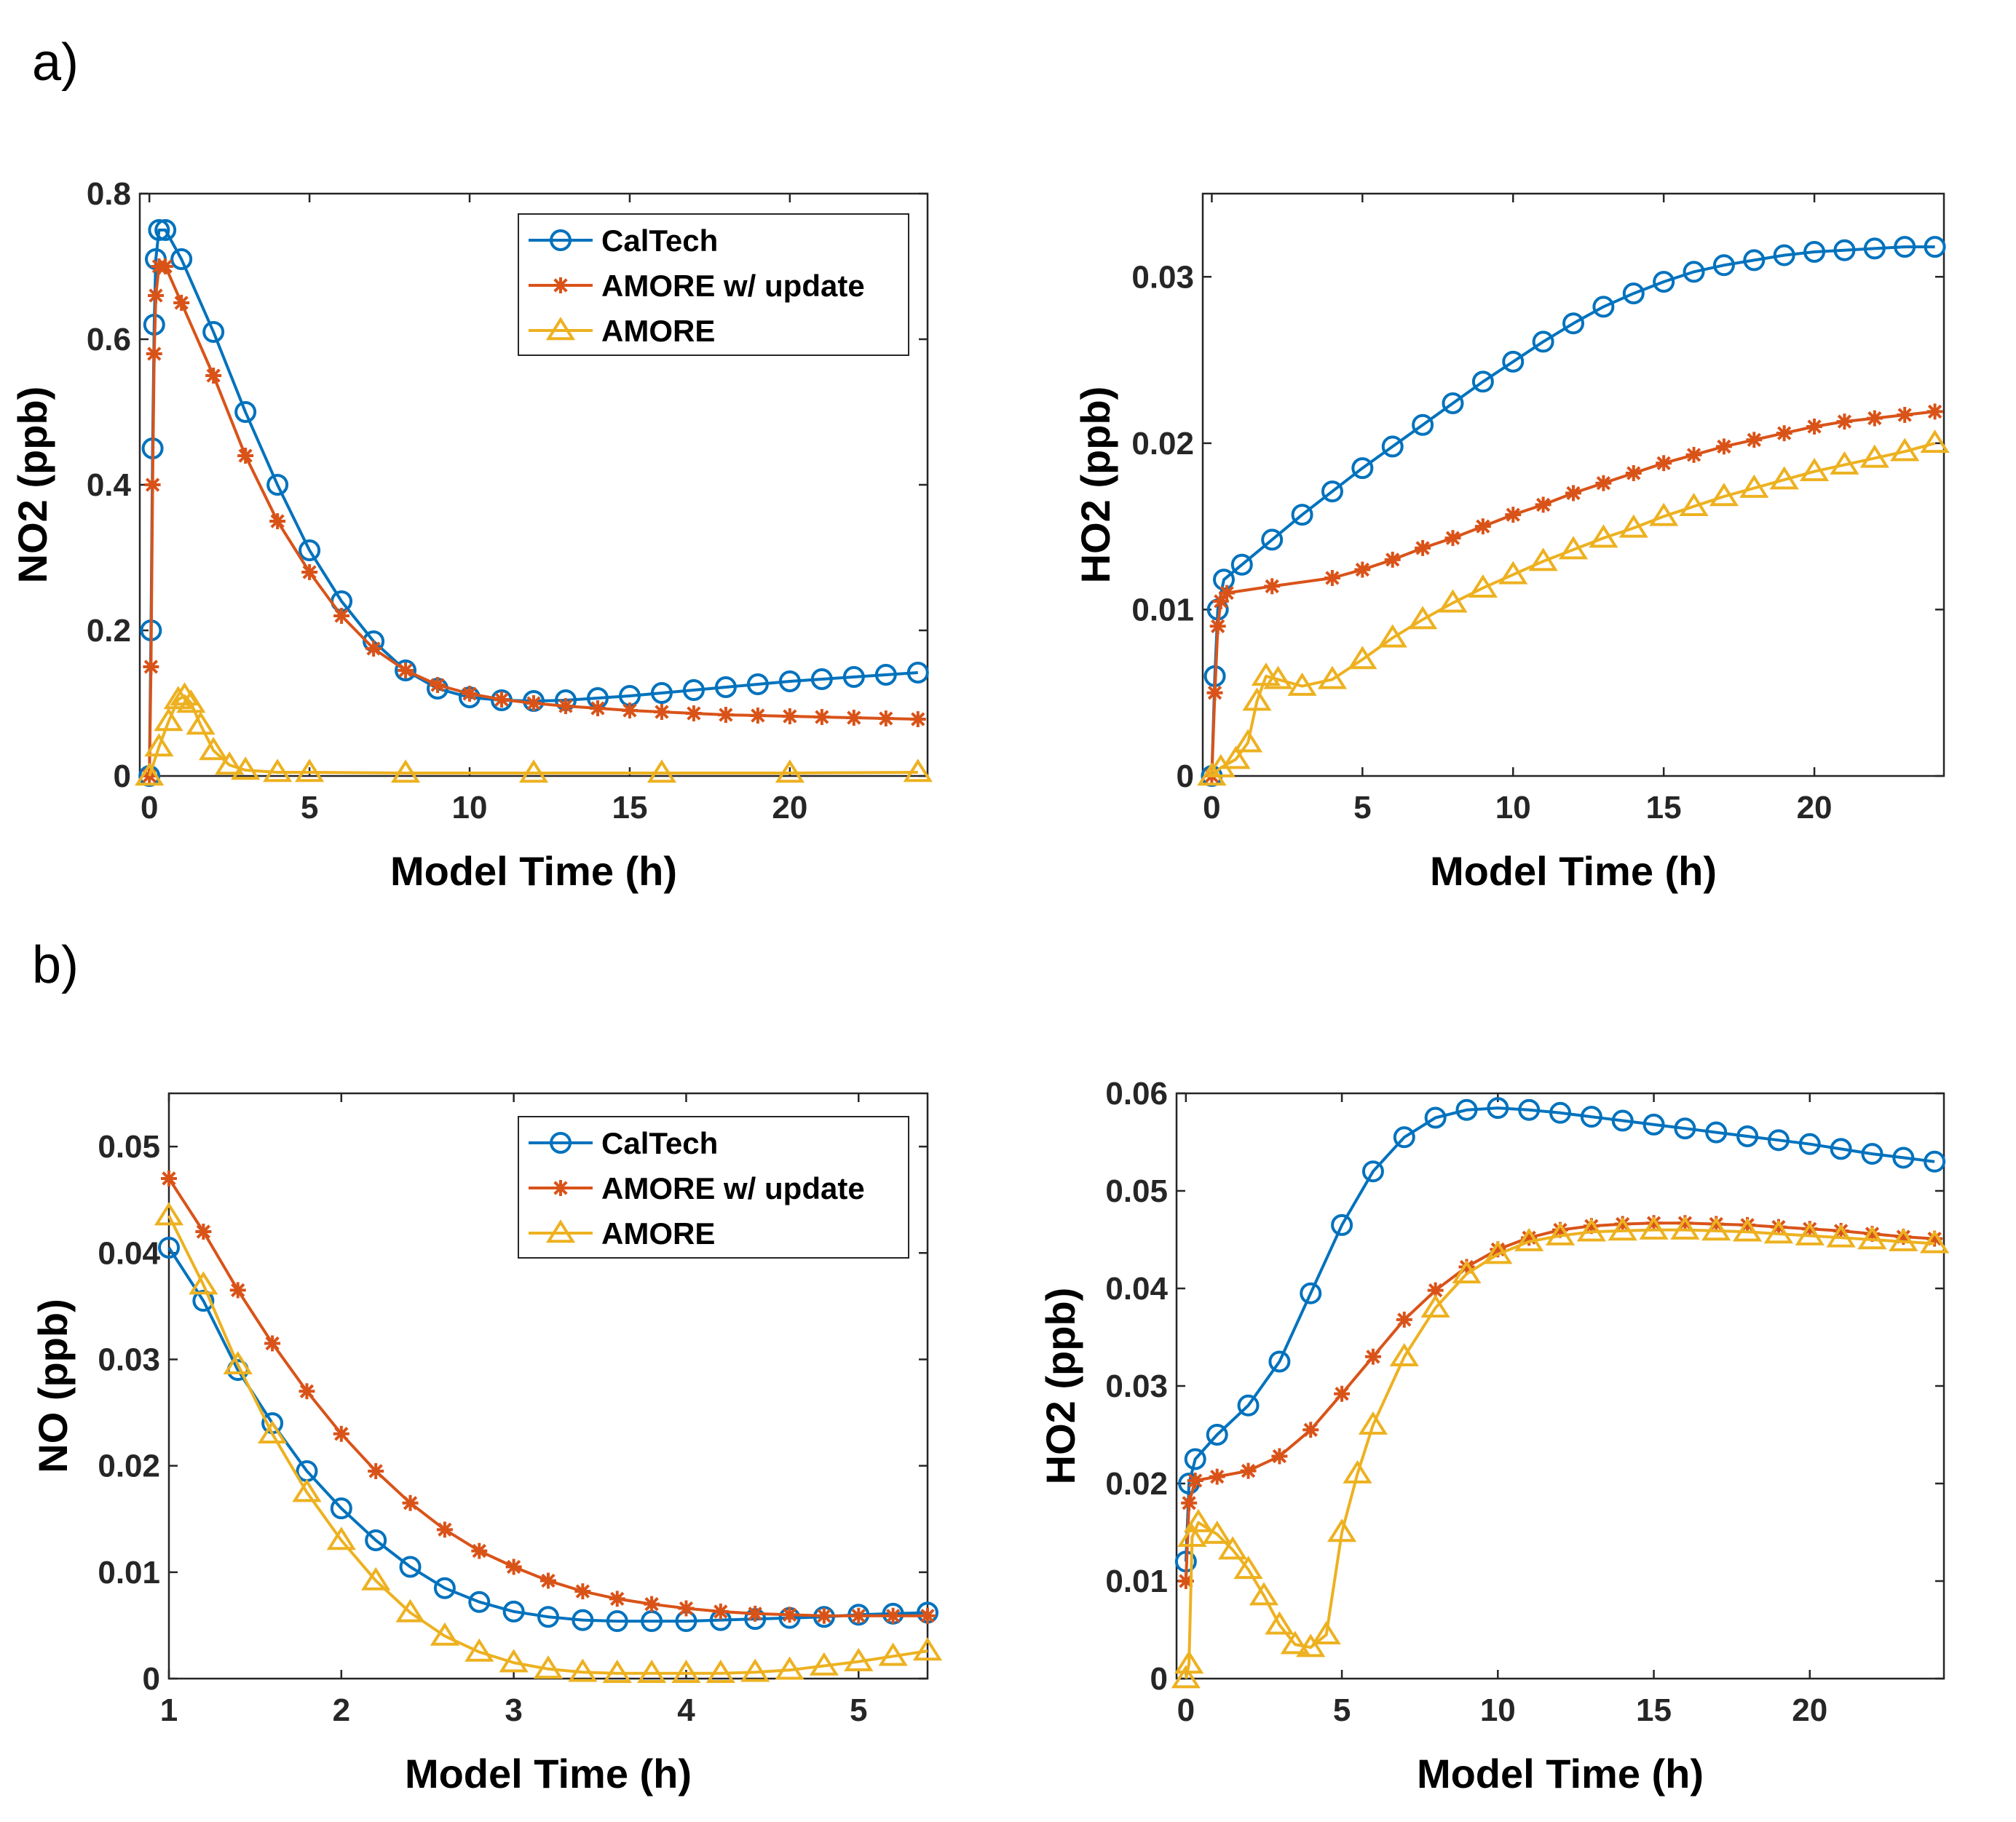 This screenshot has height=1822, width=2016. What do you see at coordinates (1159, 1679) in the screenshot?
I see `y-tick-label: 0` at bounding box center [1159, 1679].